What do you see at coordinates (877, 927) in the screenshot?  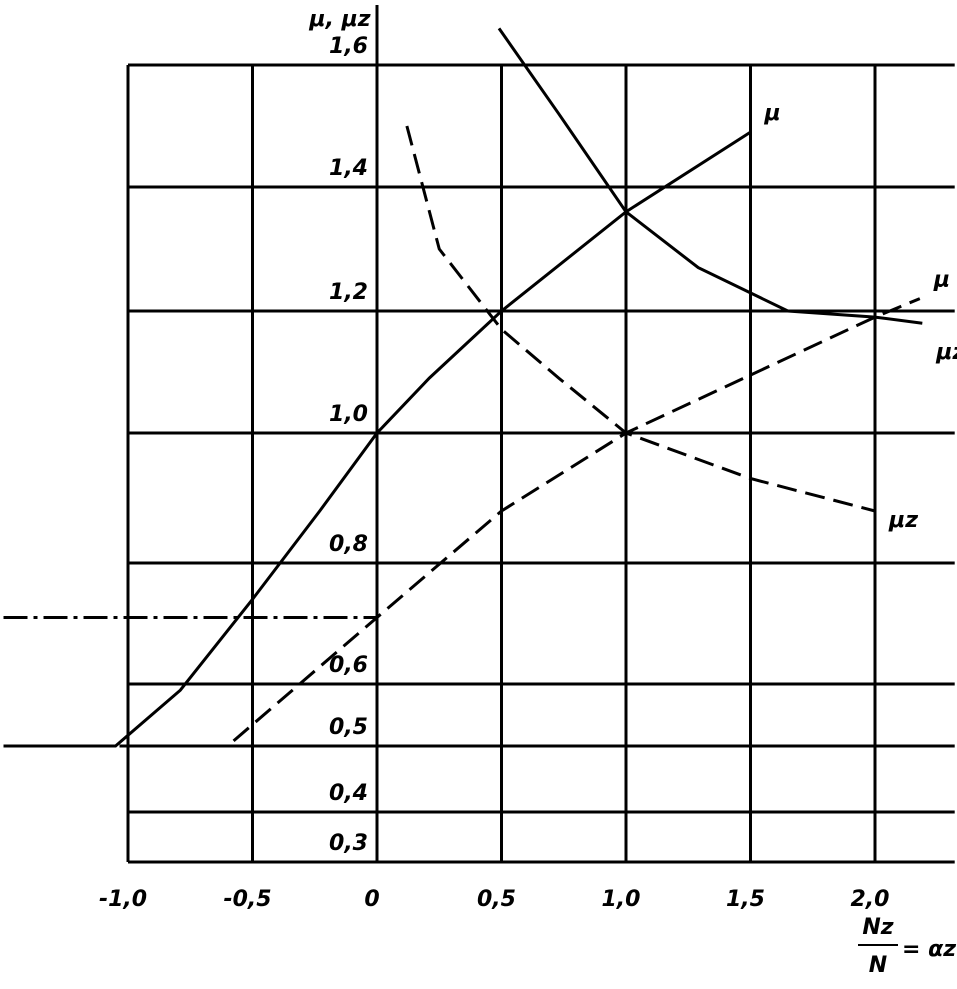 I see `x-label-numerator: Nz` at bounding box center [877, 927].